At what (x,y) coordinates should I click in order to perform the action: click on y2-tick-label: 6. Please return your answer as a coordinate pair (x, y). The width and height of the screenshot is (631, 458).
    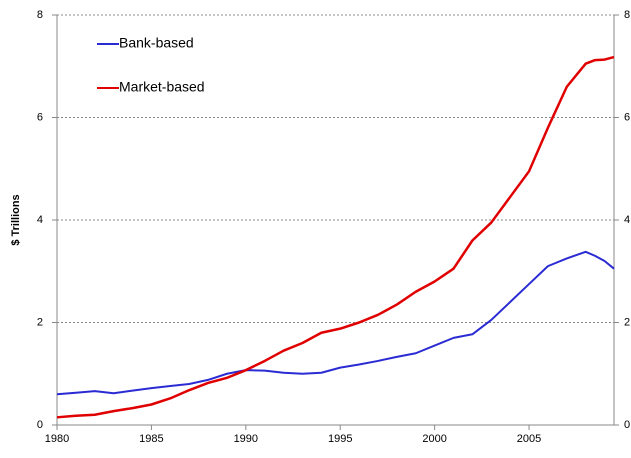
    Looking at the image, I should click on (627, 117).